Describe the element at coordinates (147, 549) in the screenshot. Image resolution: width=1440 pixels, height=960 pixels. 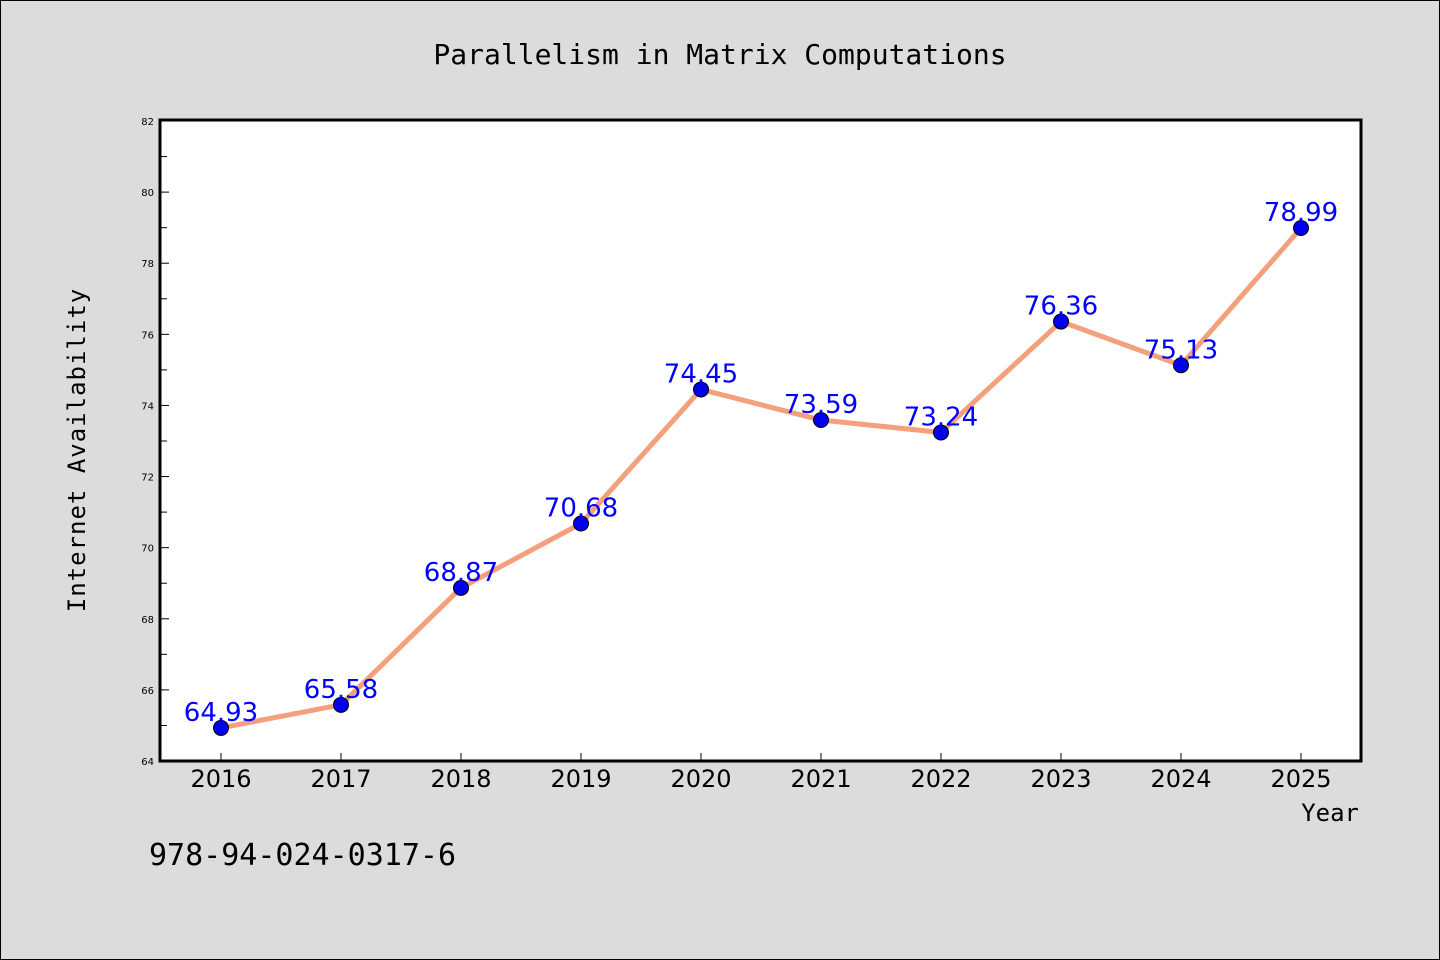
I see `y-tick-label: 70` at that location.